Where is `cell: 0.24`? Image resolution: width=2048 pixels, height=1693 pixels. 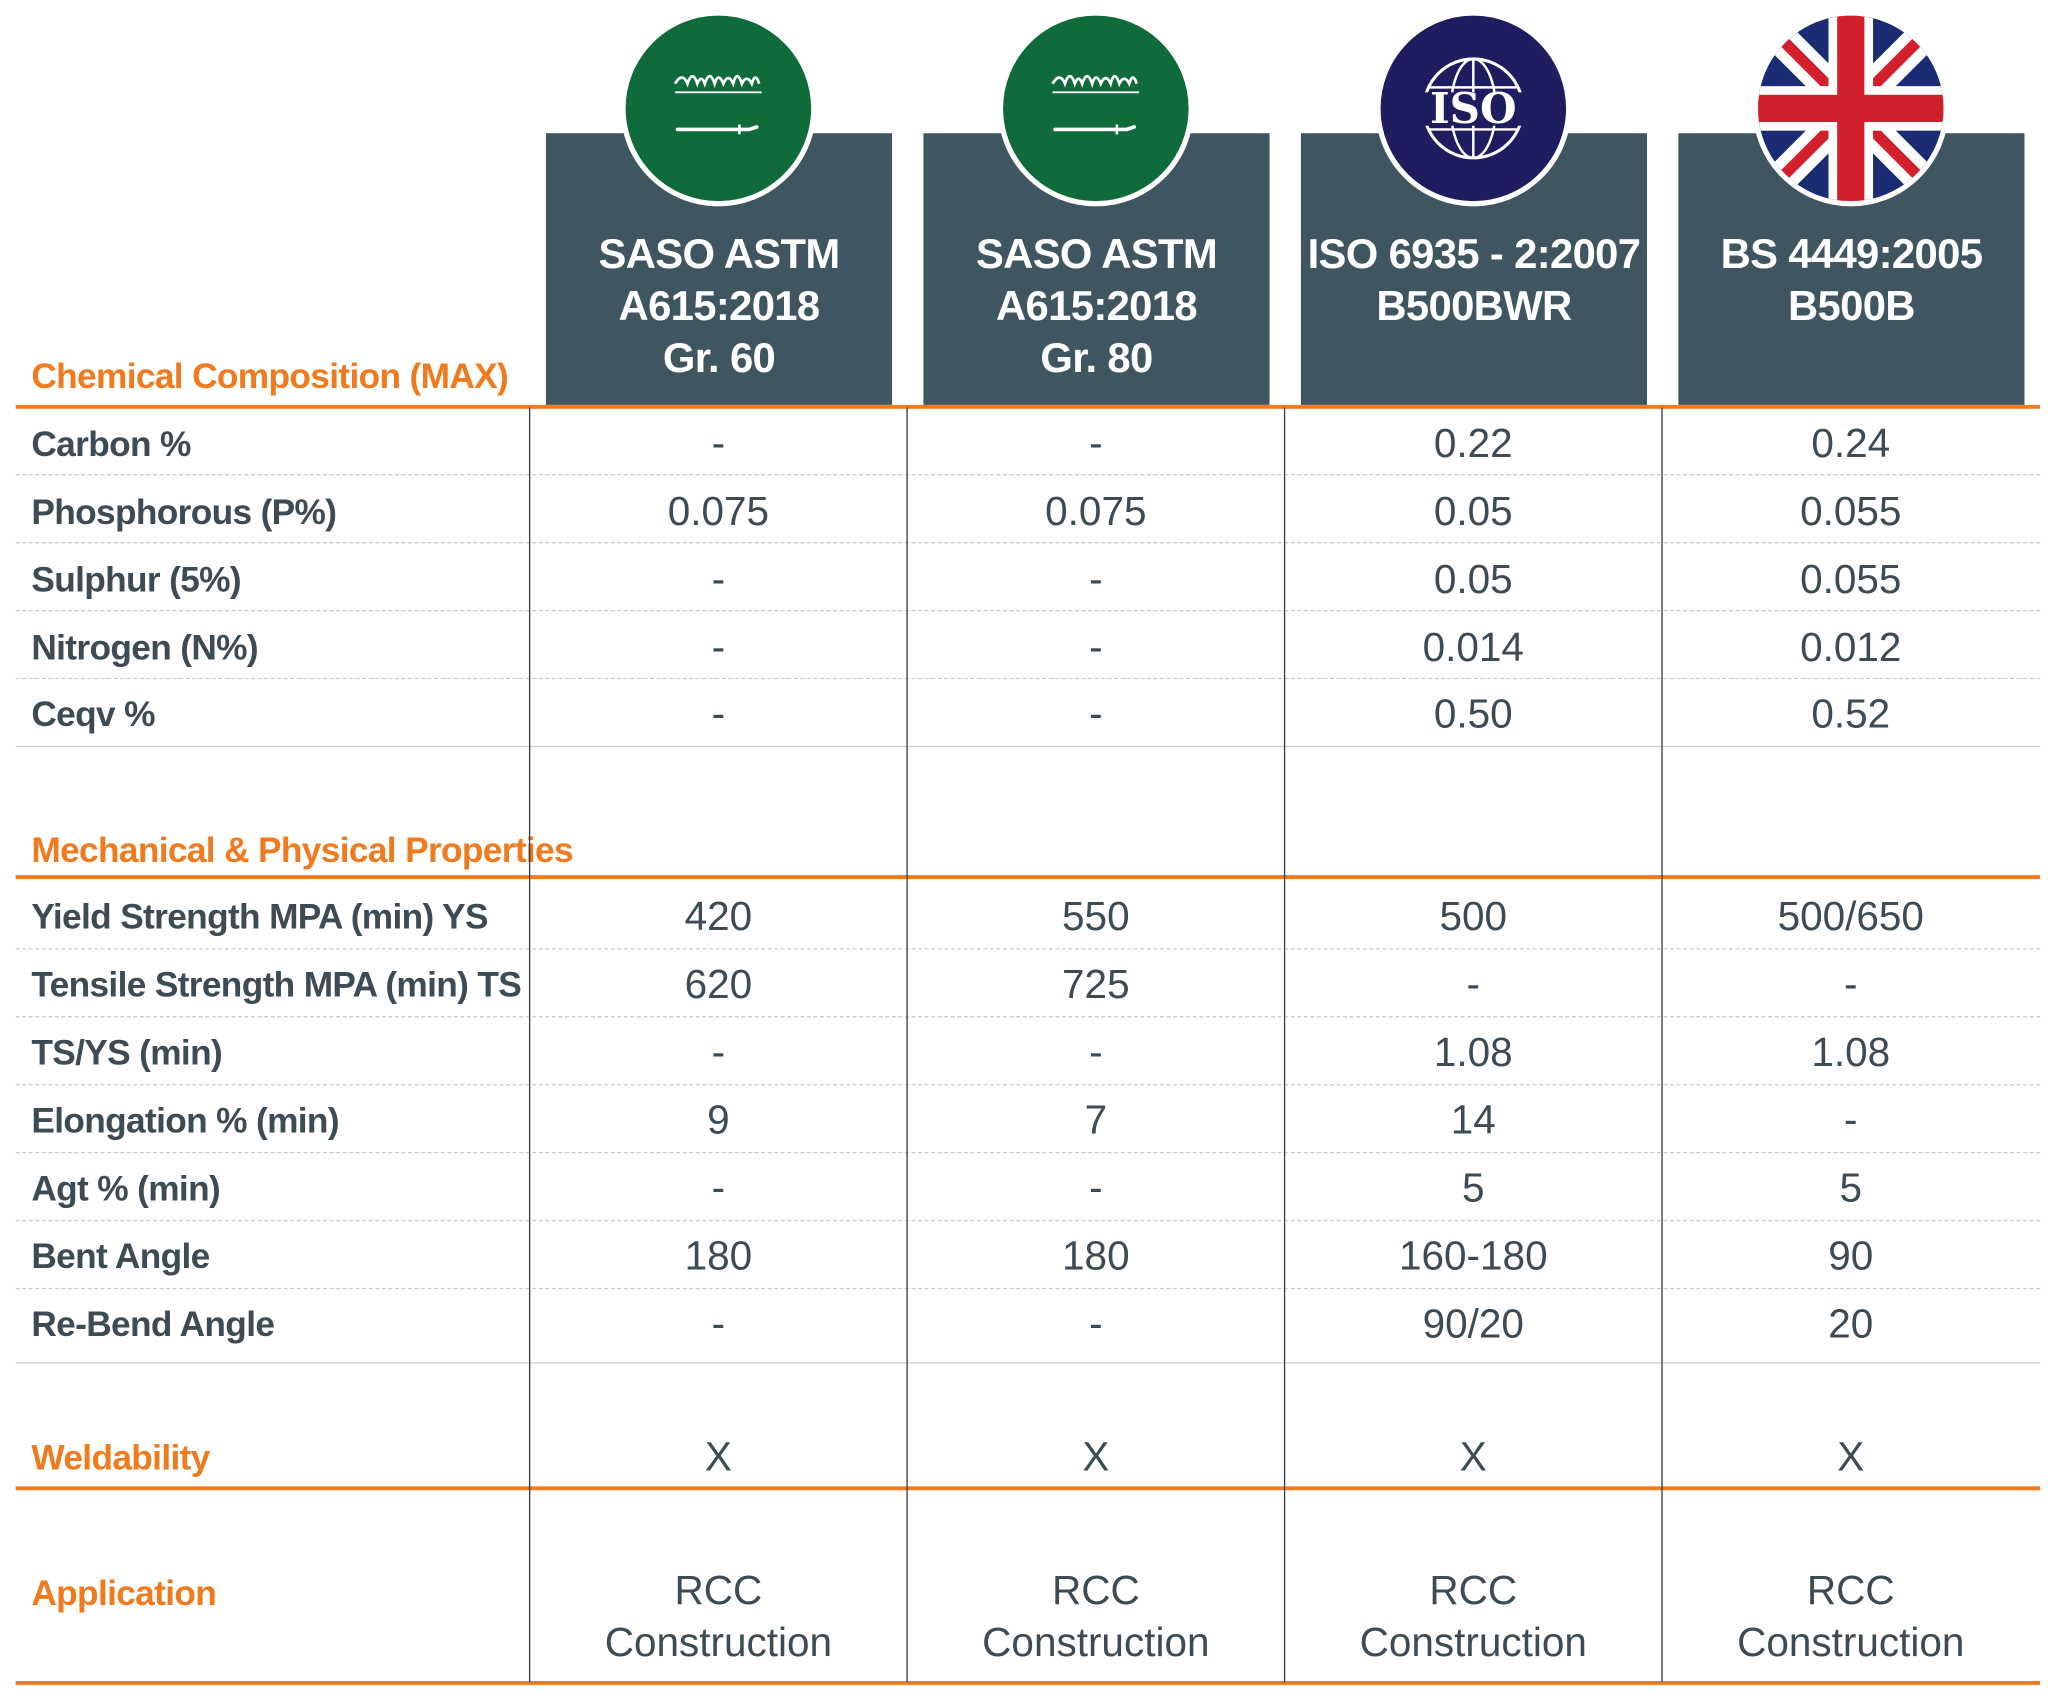
cell: 0.24 is located at coordinates (1851, 443).